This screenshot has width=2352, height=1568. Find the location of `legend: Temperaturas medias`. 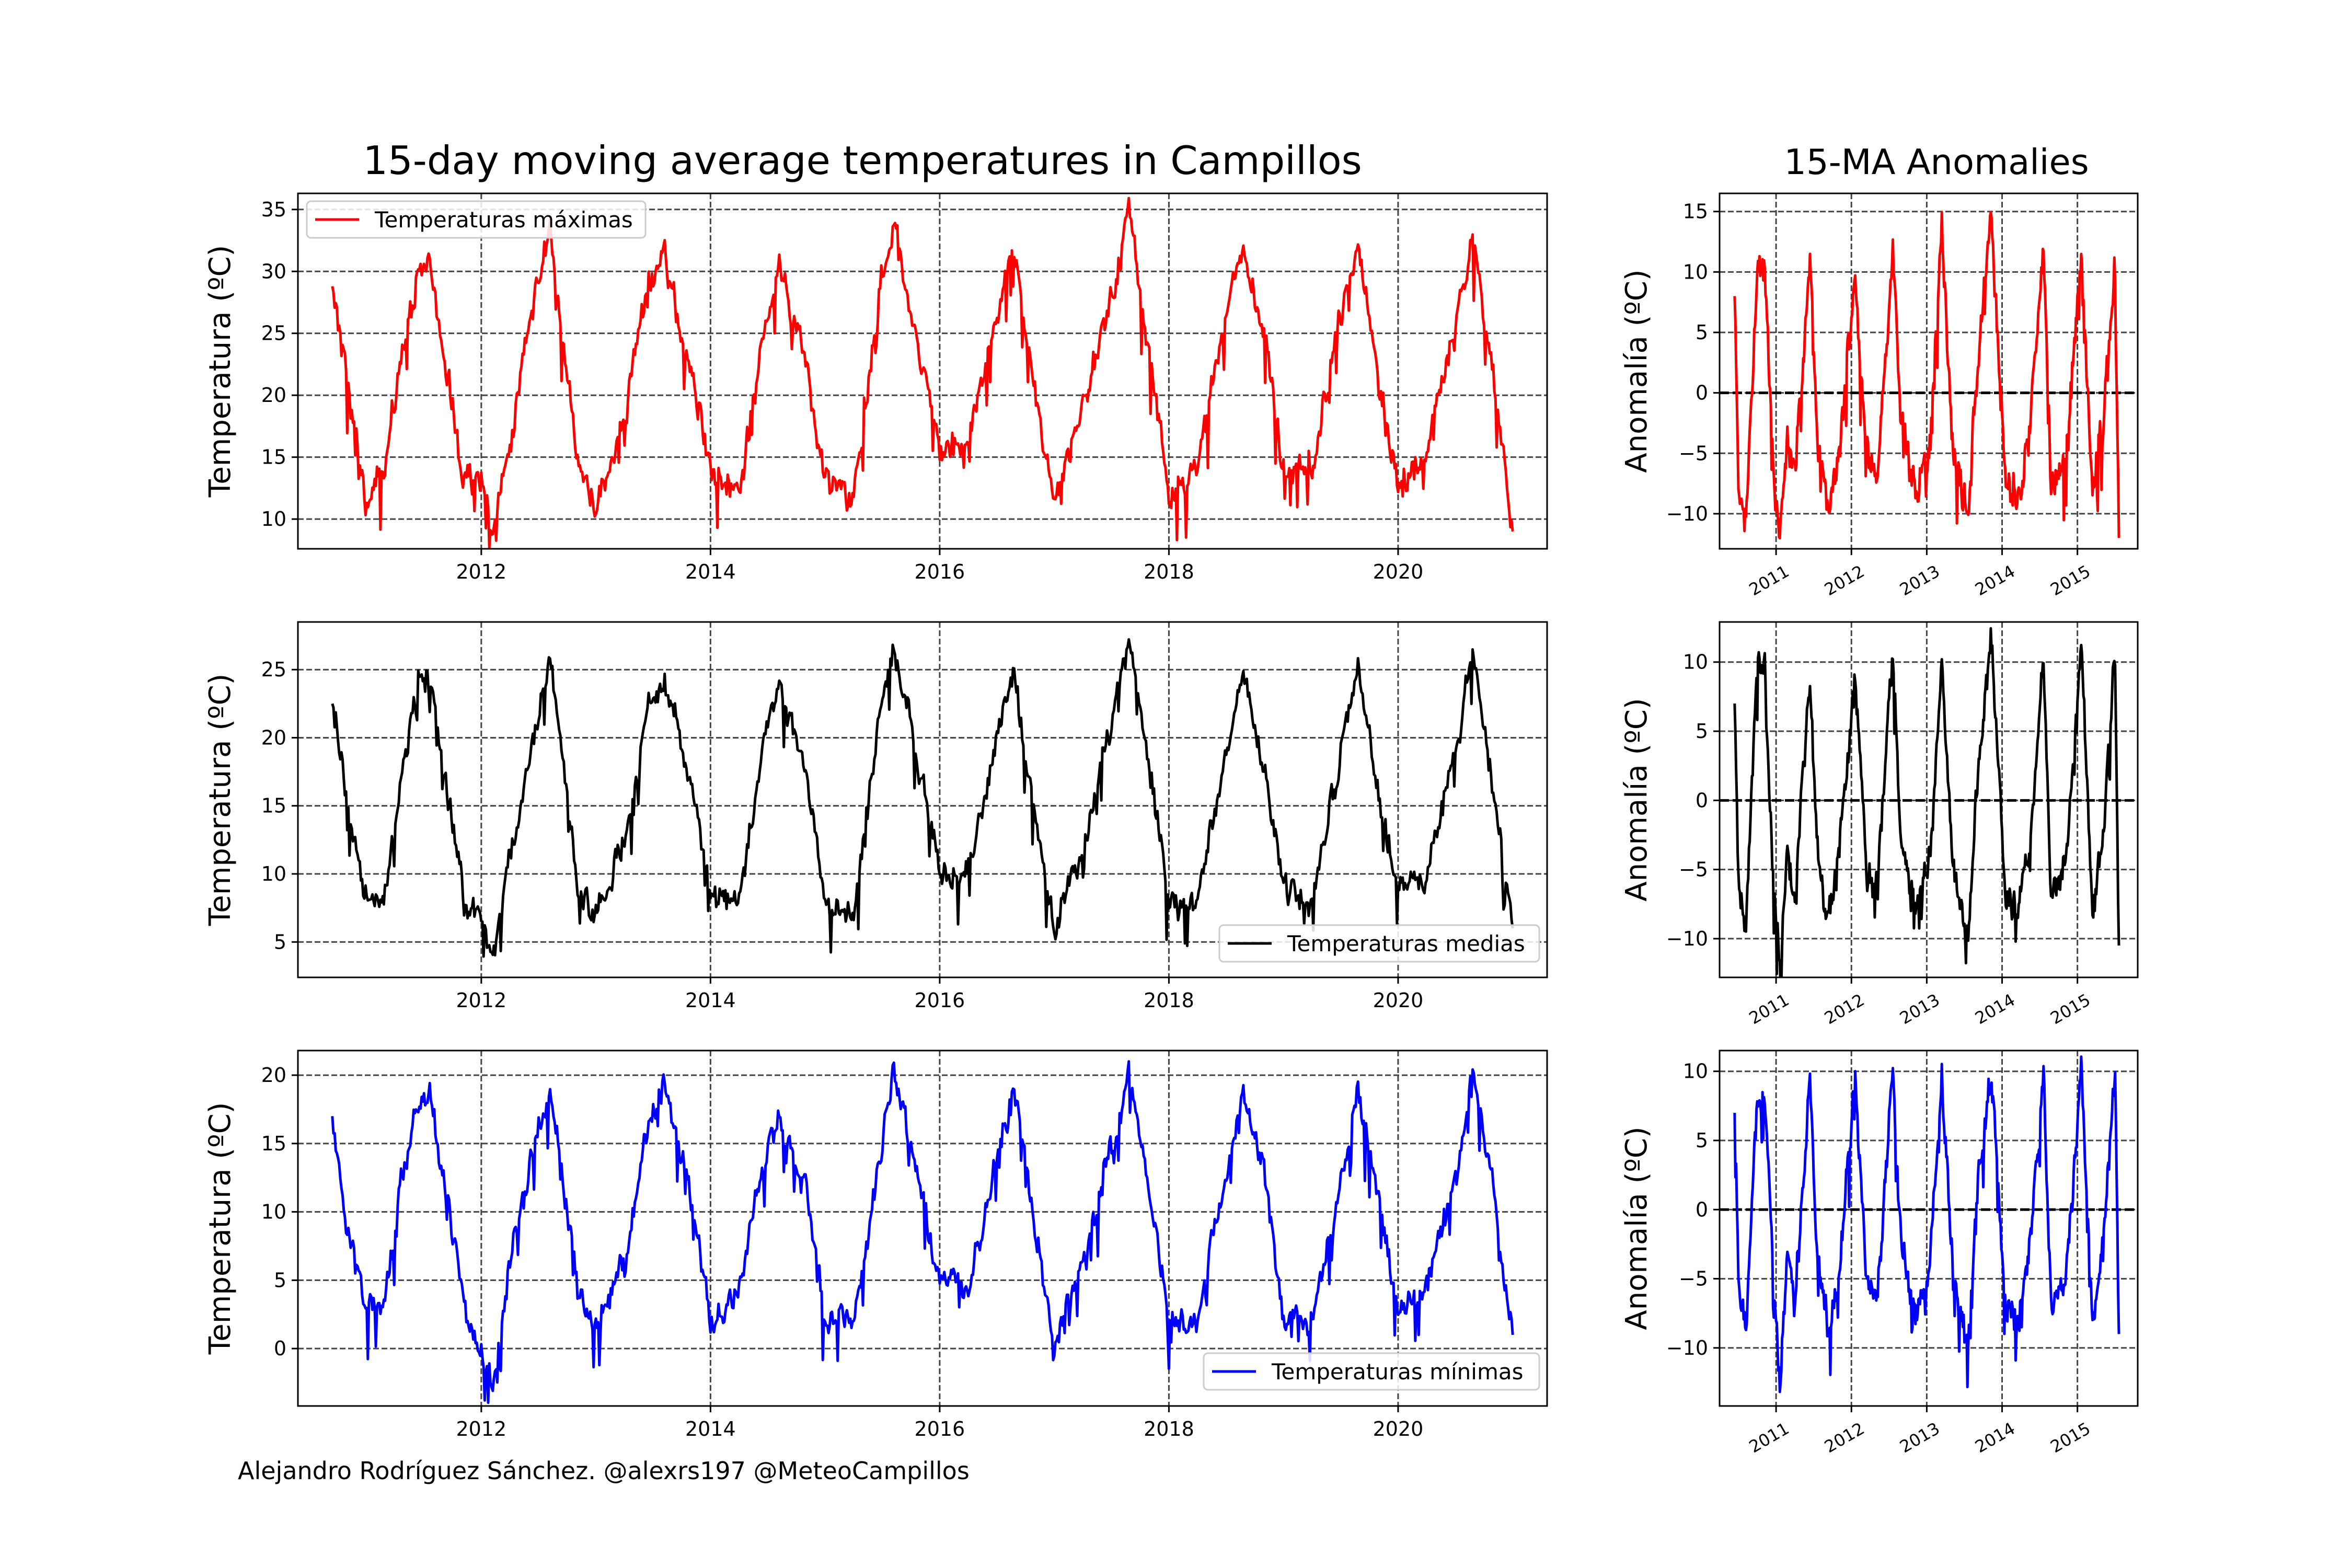

legend: Temperaturas medias is located at coordinates (1379, 943).